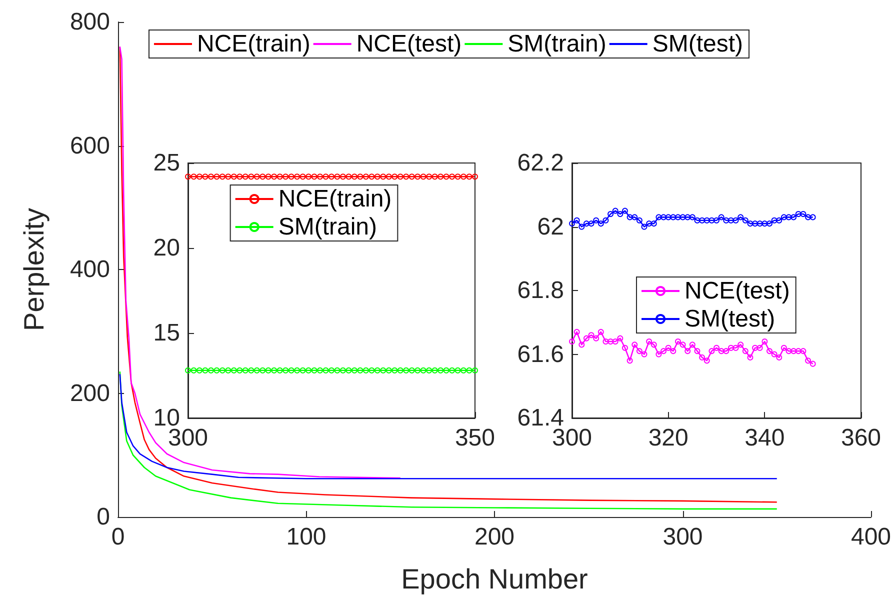  I want to click on x-tick-label: 350, so click(474, 438).